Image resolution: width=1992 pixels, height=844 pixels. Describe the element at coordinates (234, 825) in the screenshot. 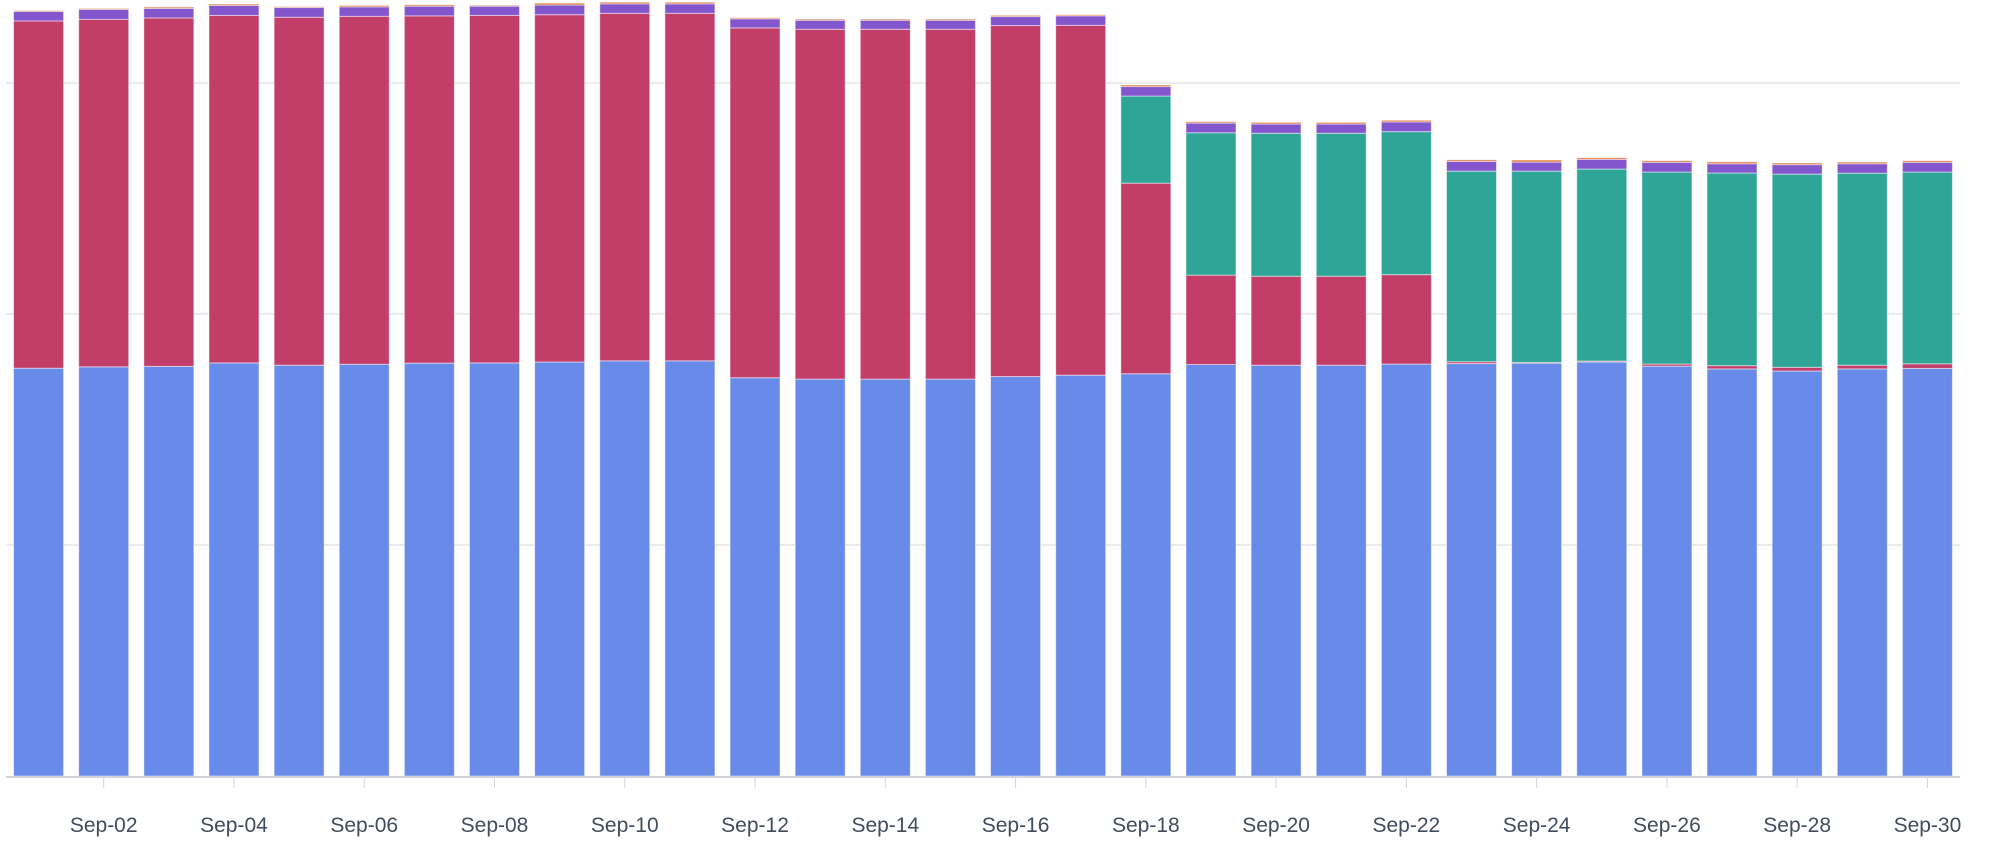

I see `x-tick-label: Sep-04` at that location.